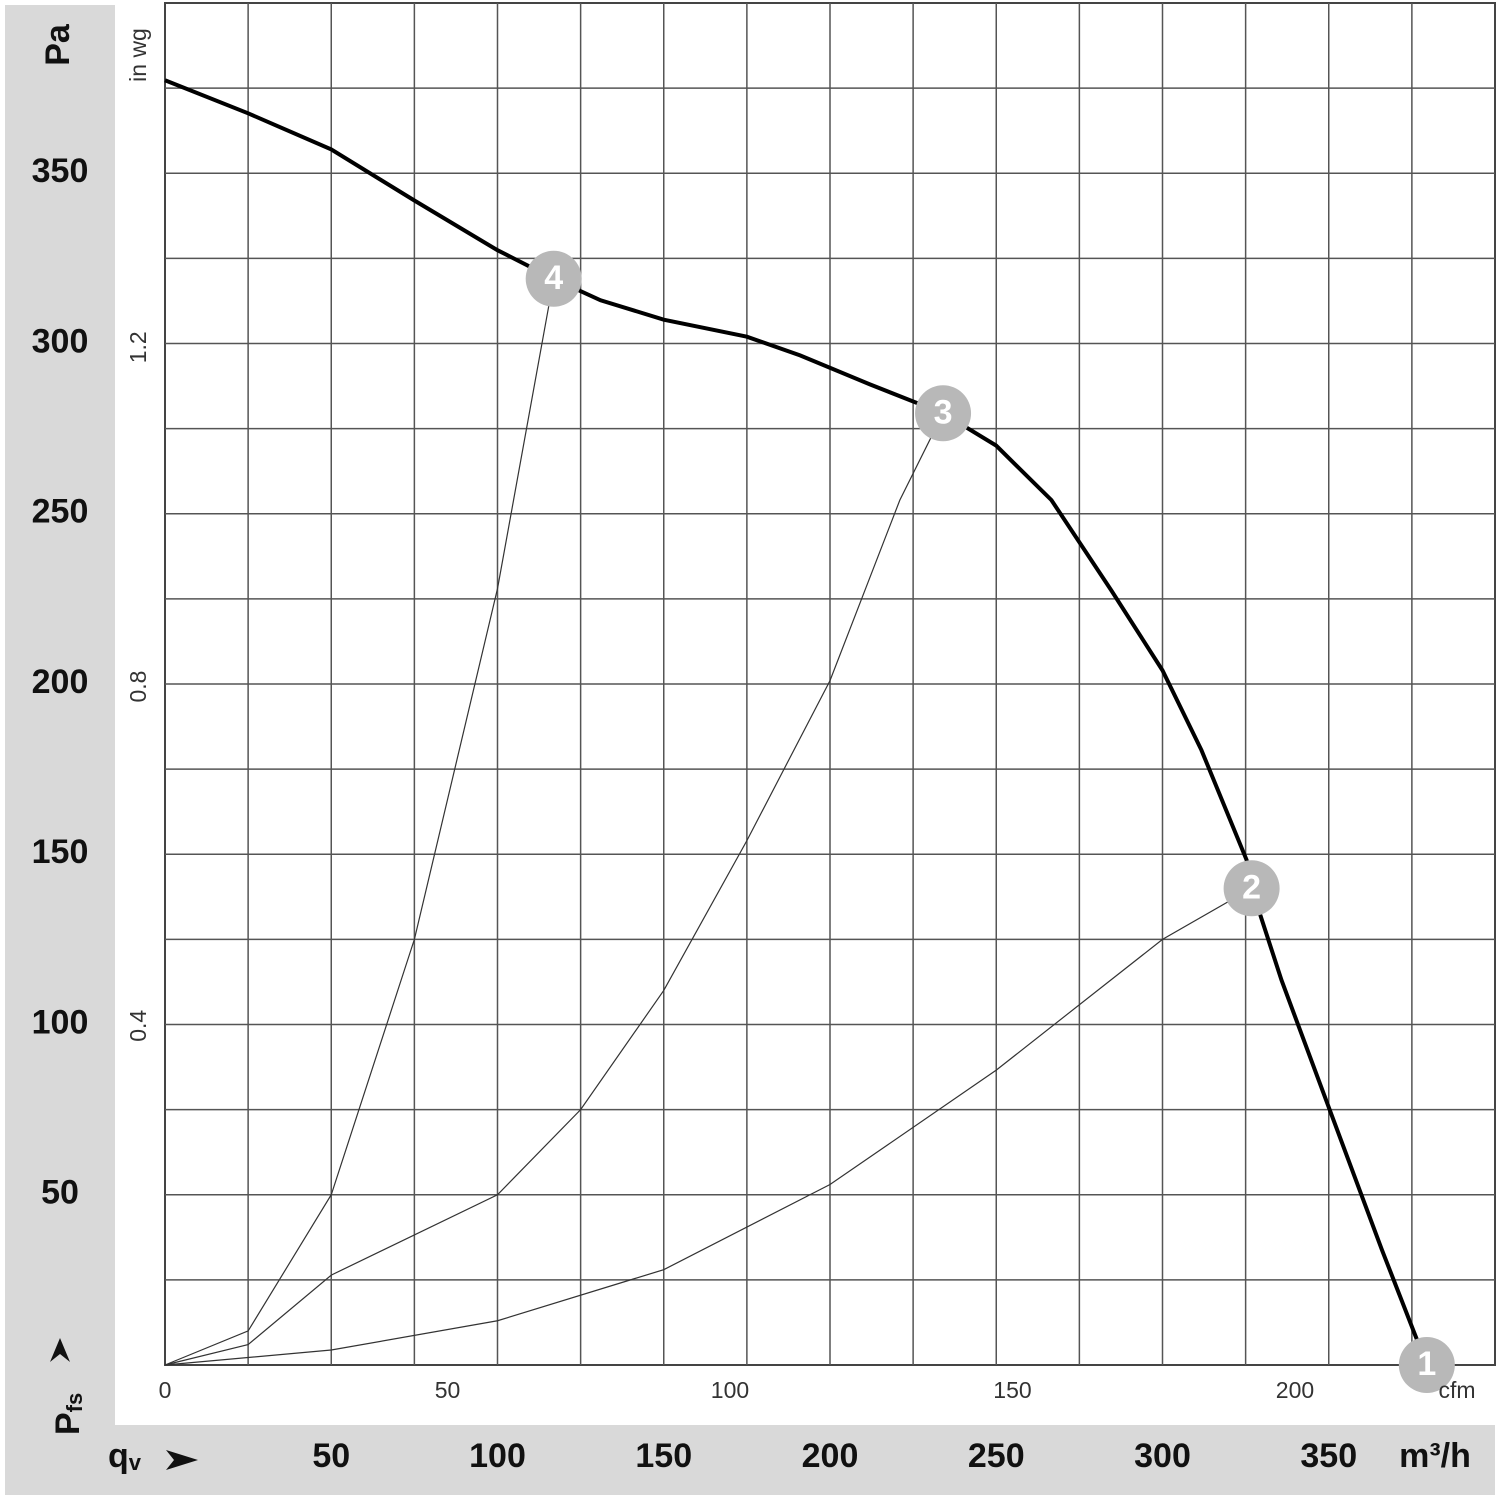  Describe the element at coordinates (138, 1026) in the screenshot. I see `y2-tick-label: 0.4` at that location.